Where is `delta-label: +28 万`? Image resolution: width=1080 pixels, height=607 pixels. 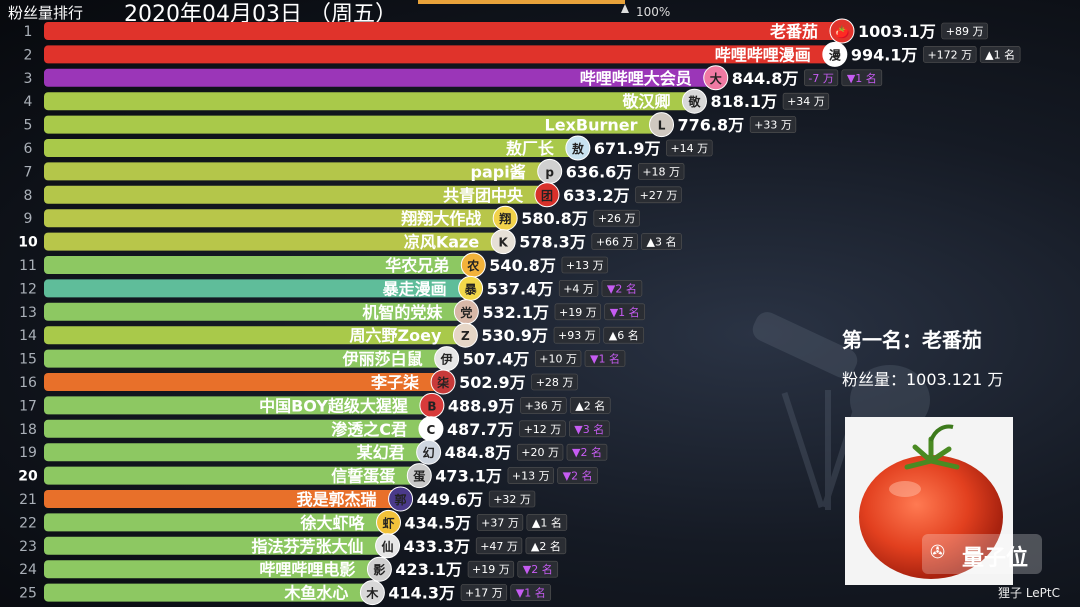 delta-label: +28 万 is located at coordinates (555, 382).